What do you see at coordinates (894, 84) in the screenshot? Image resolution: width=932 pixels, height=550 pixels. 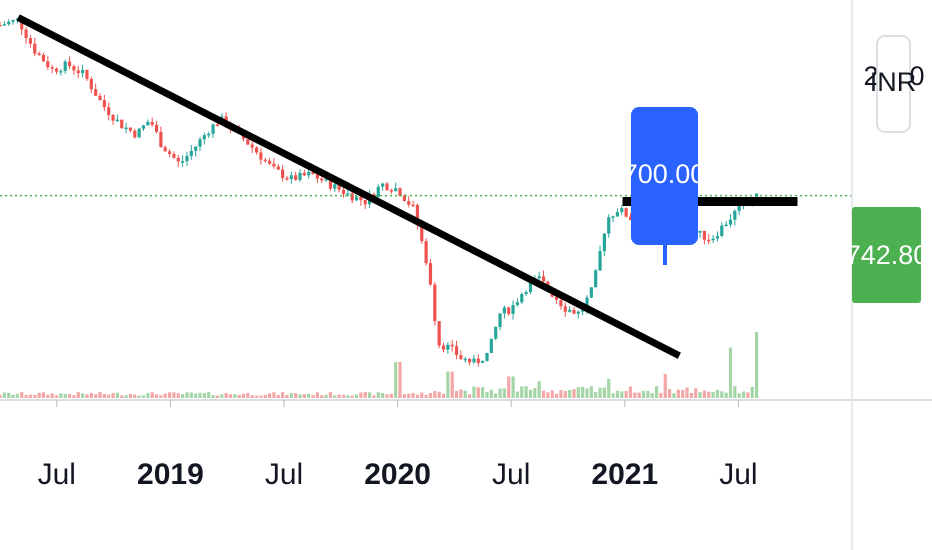 I see `currency-badge: 2 INR 0` at bounding box center [894, 84].